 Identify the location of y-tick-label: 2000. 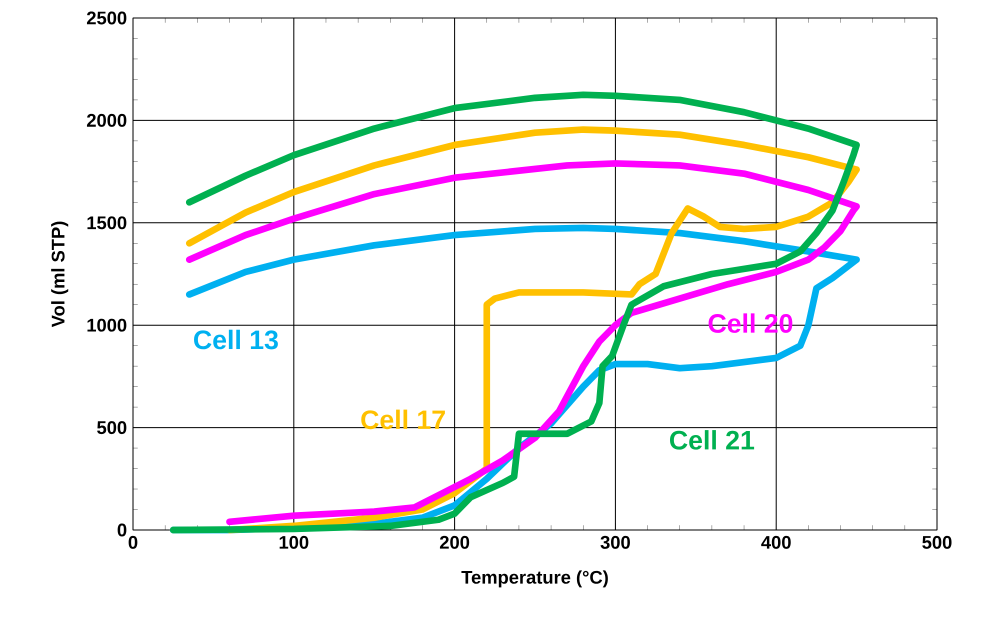
(106, 120).